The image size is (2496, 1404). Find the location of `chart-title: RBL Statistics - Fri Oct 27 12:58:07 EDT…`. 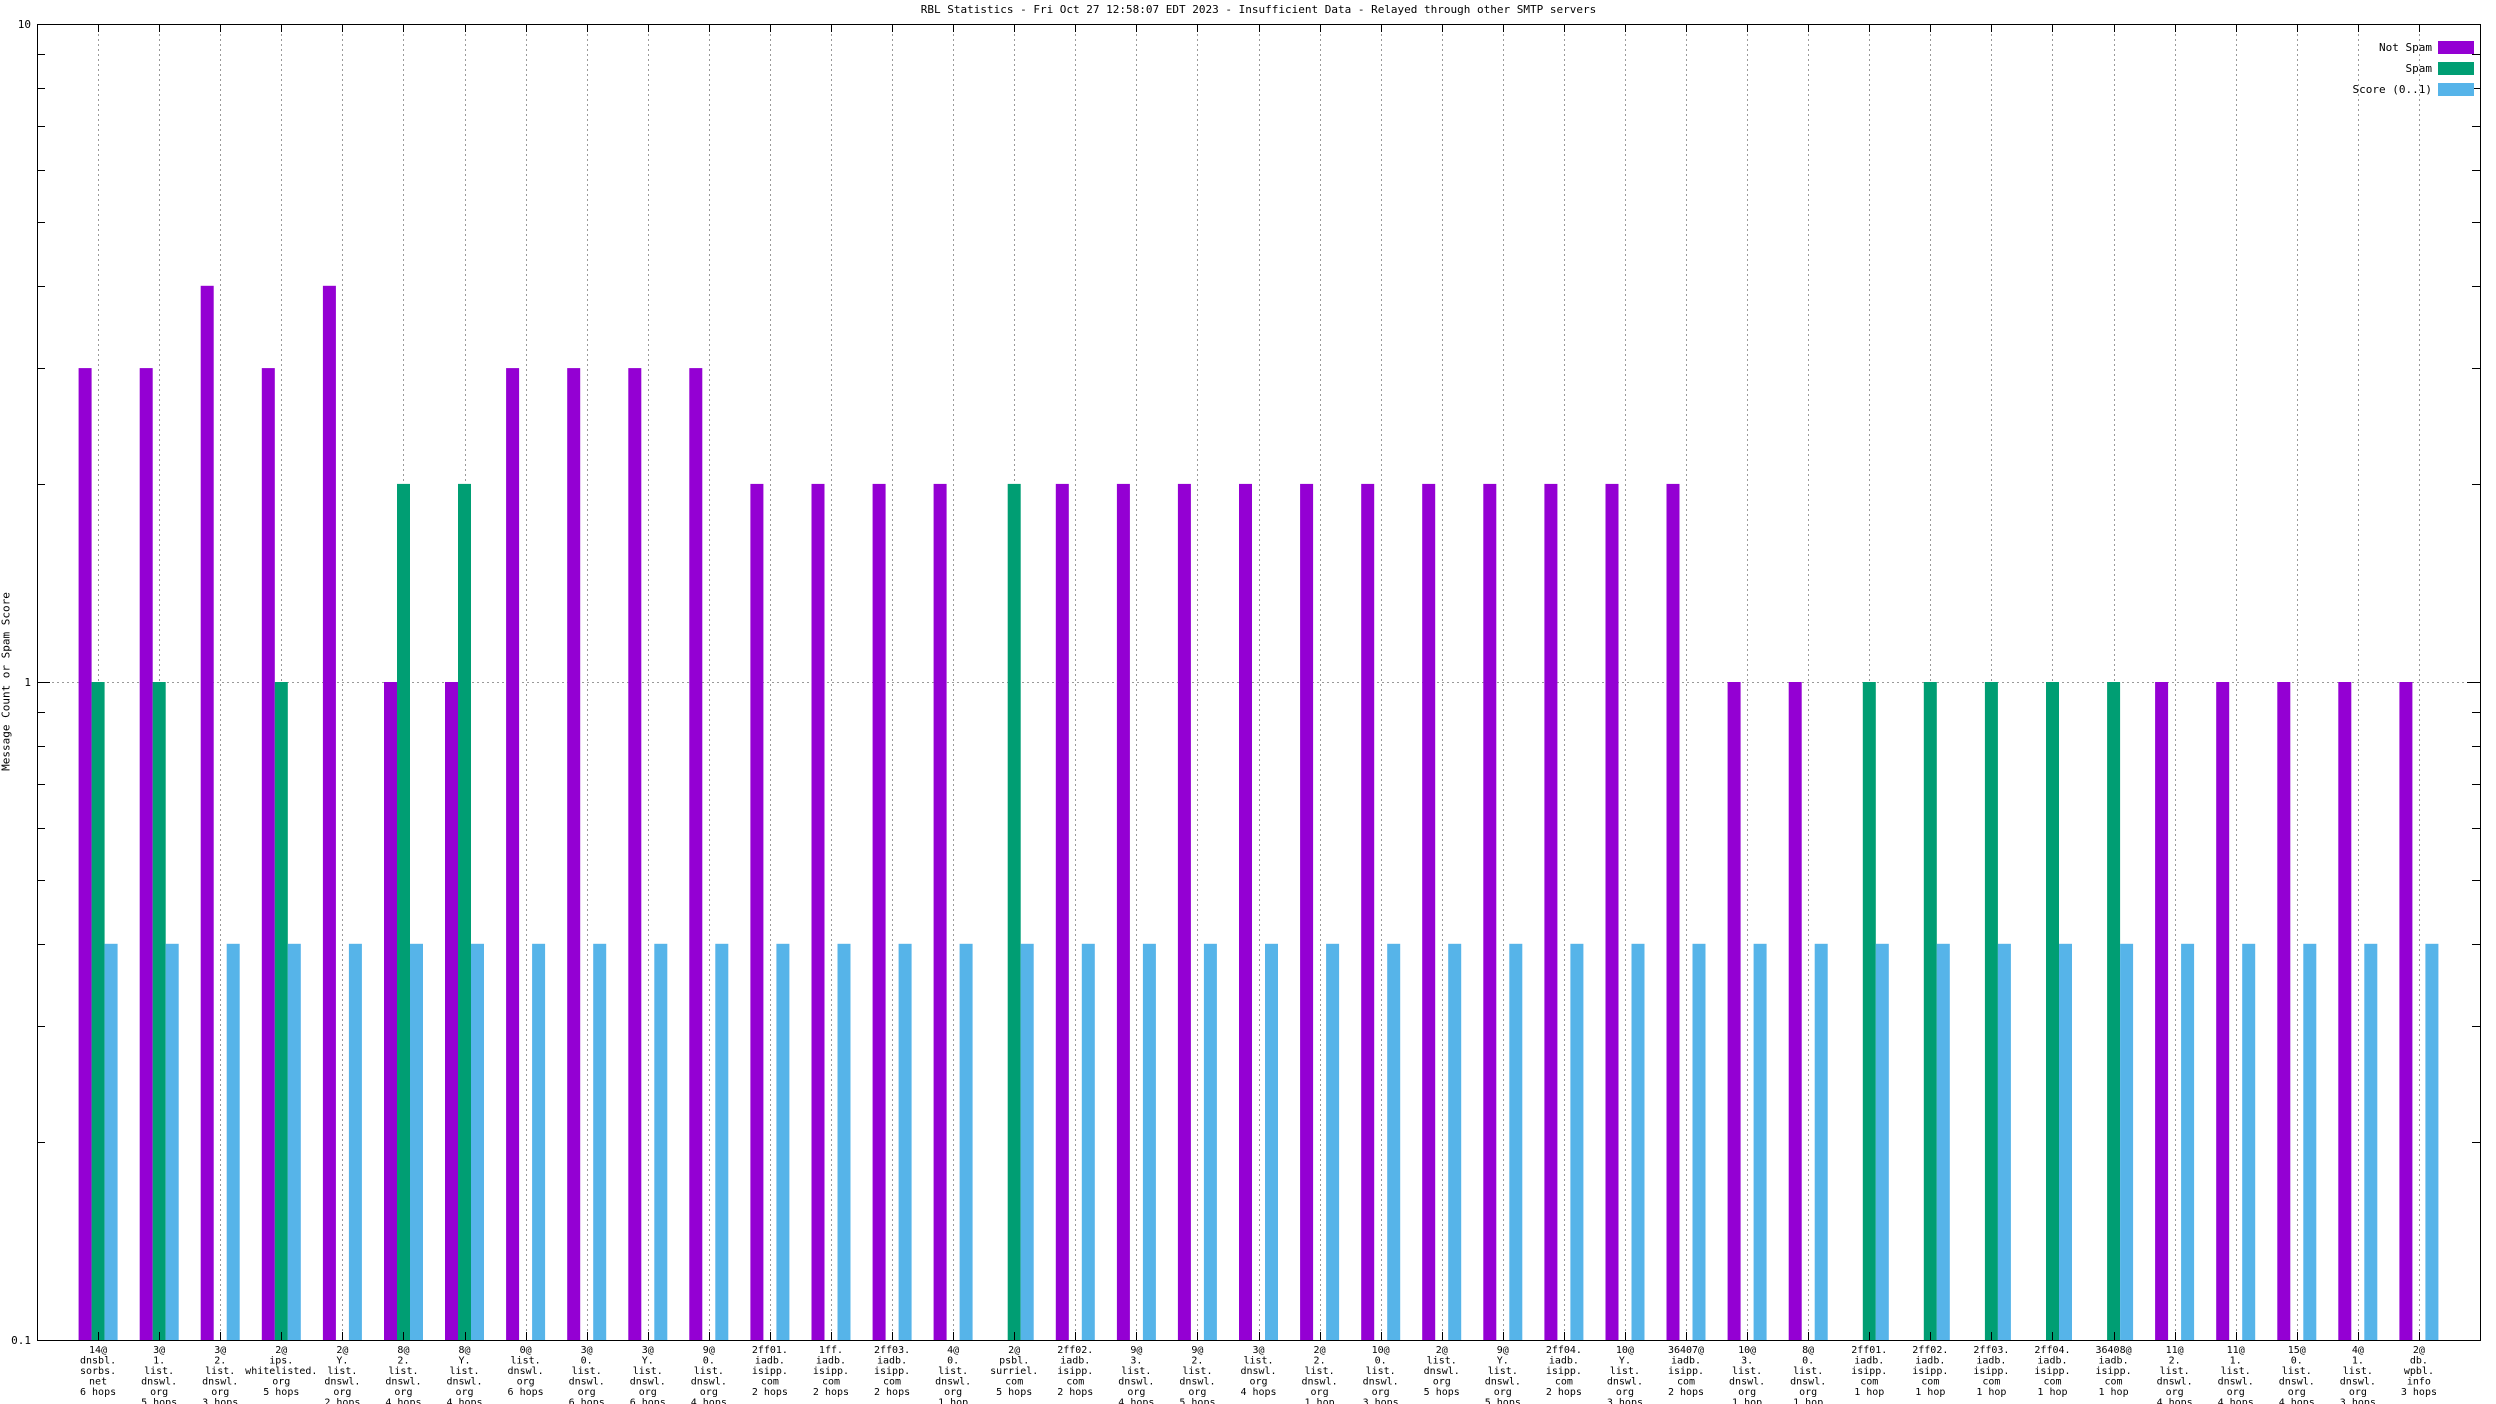

chart-title: RBL Statistics - Fri Oct 27 12:58:07 EDT… is located at coordinates (1258, 9).